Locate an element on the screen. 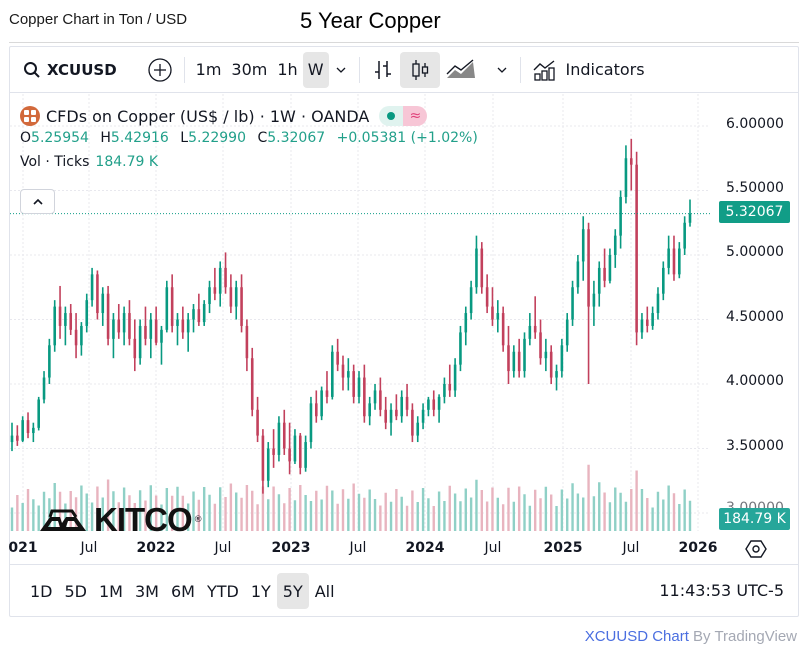  time-tick: 2024 is located at coordinates (425, 548).